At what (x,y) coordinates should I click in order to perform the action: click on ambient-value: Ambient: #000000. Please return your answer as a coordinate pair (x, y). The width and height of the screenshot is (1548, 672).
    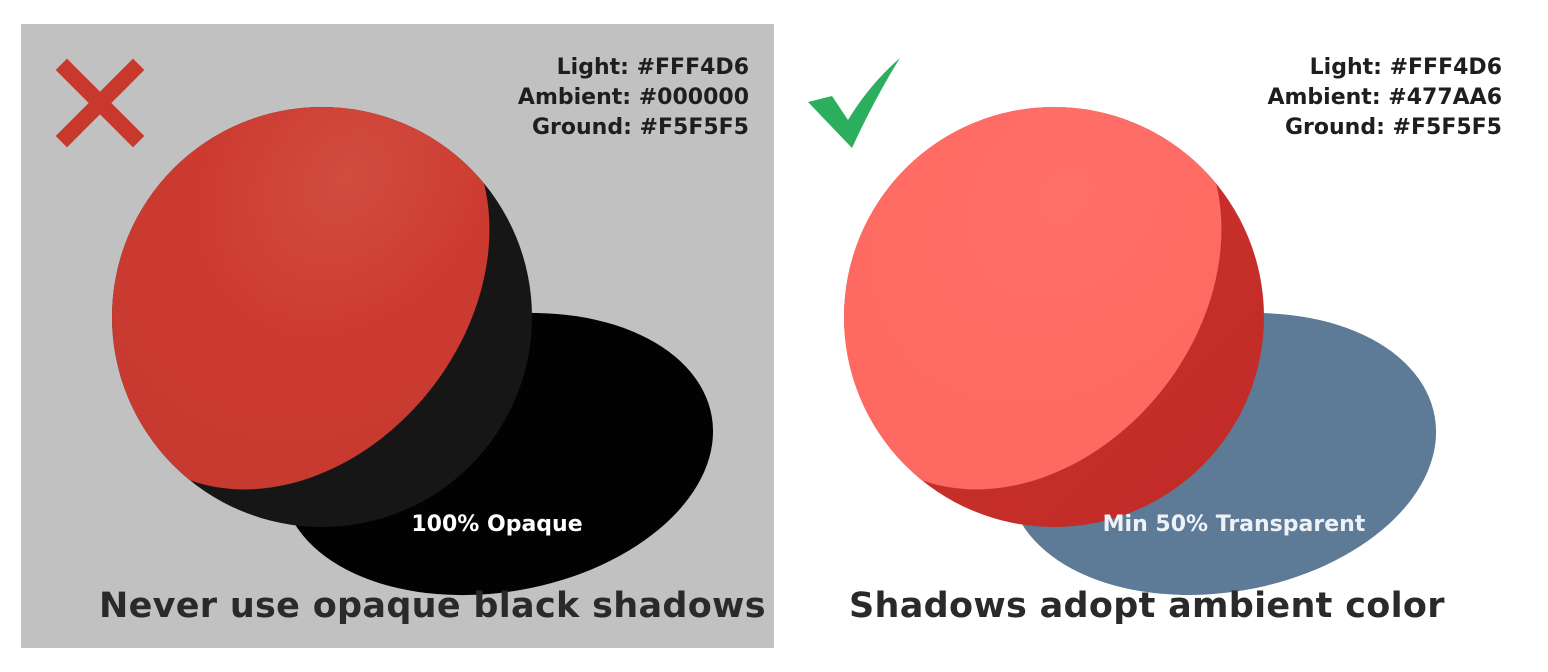
    Looking at the image, I should click on (633, 97).